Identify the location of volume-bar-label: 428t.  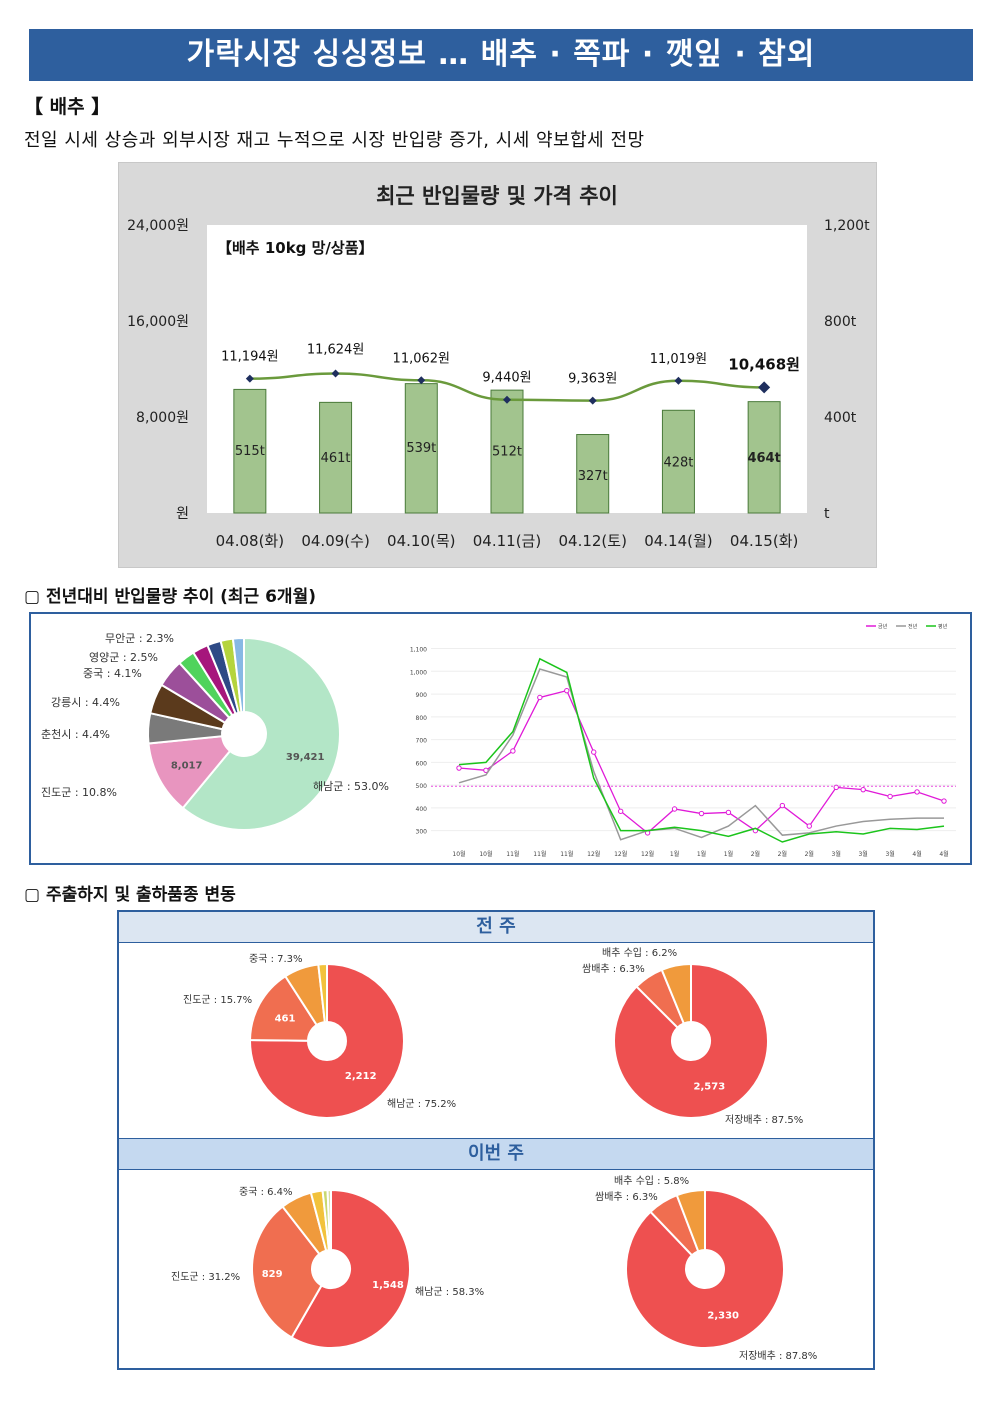
(678, 463).